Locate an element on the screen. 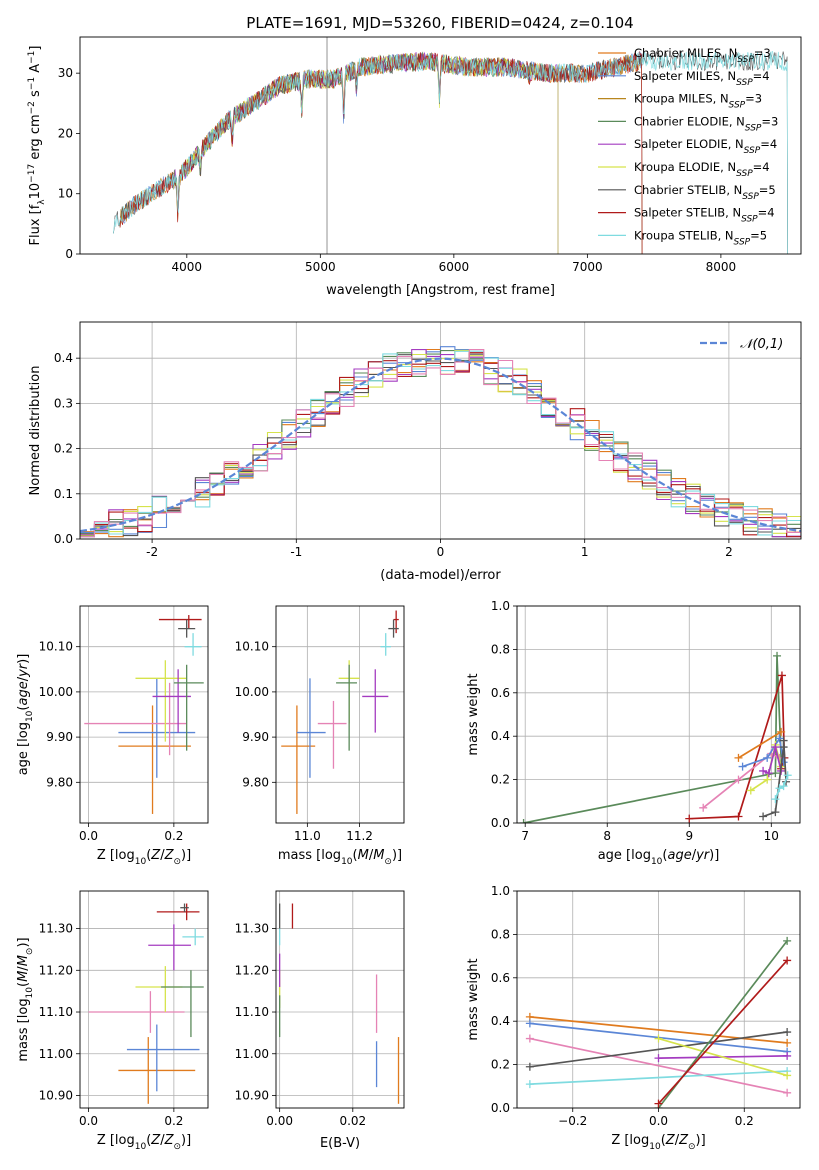 This screenshot has width=819, height=1170. gridlines is located at coordinates (658, 999).